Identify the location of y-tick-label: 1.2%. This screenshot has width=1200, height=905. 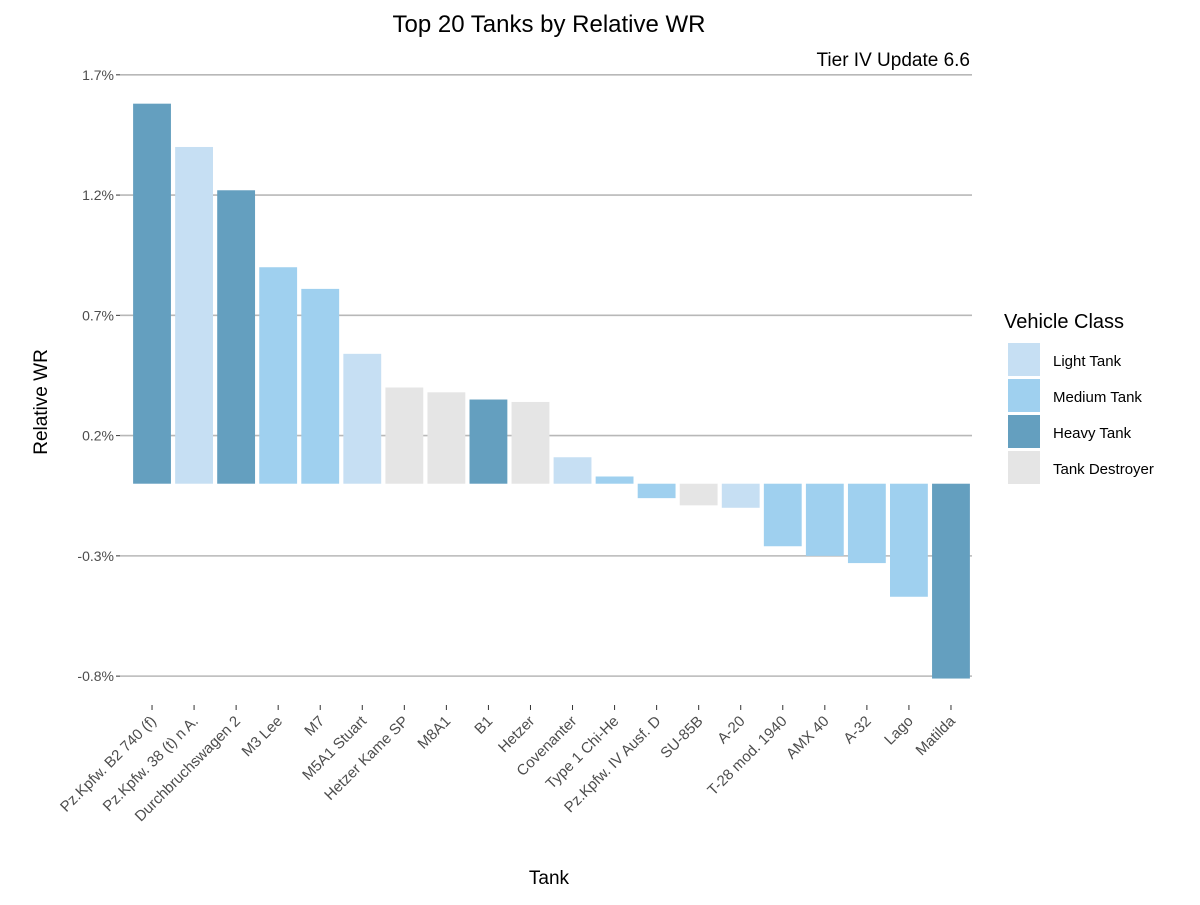
(98, 195).